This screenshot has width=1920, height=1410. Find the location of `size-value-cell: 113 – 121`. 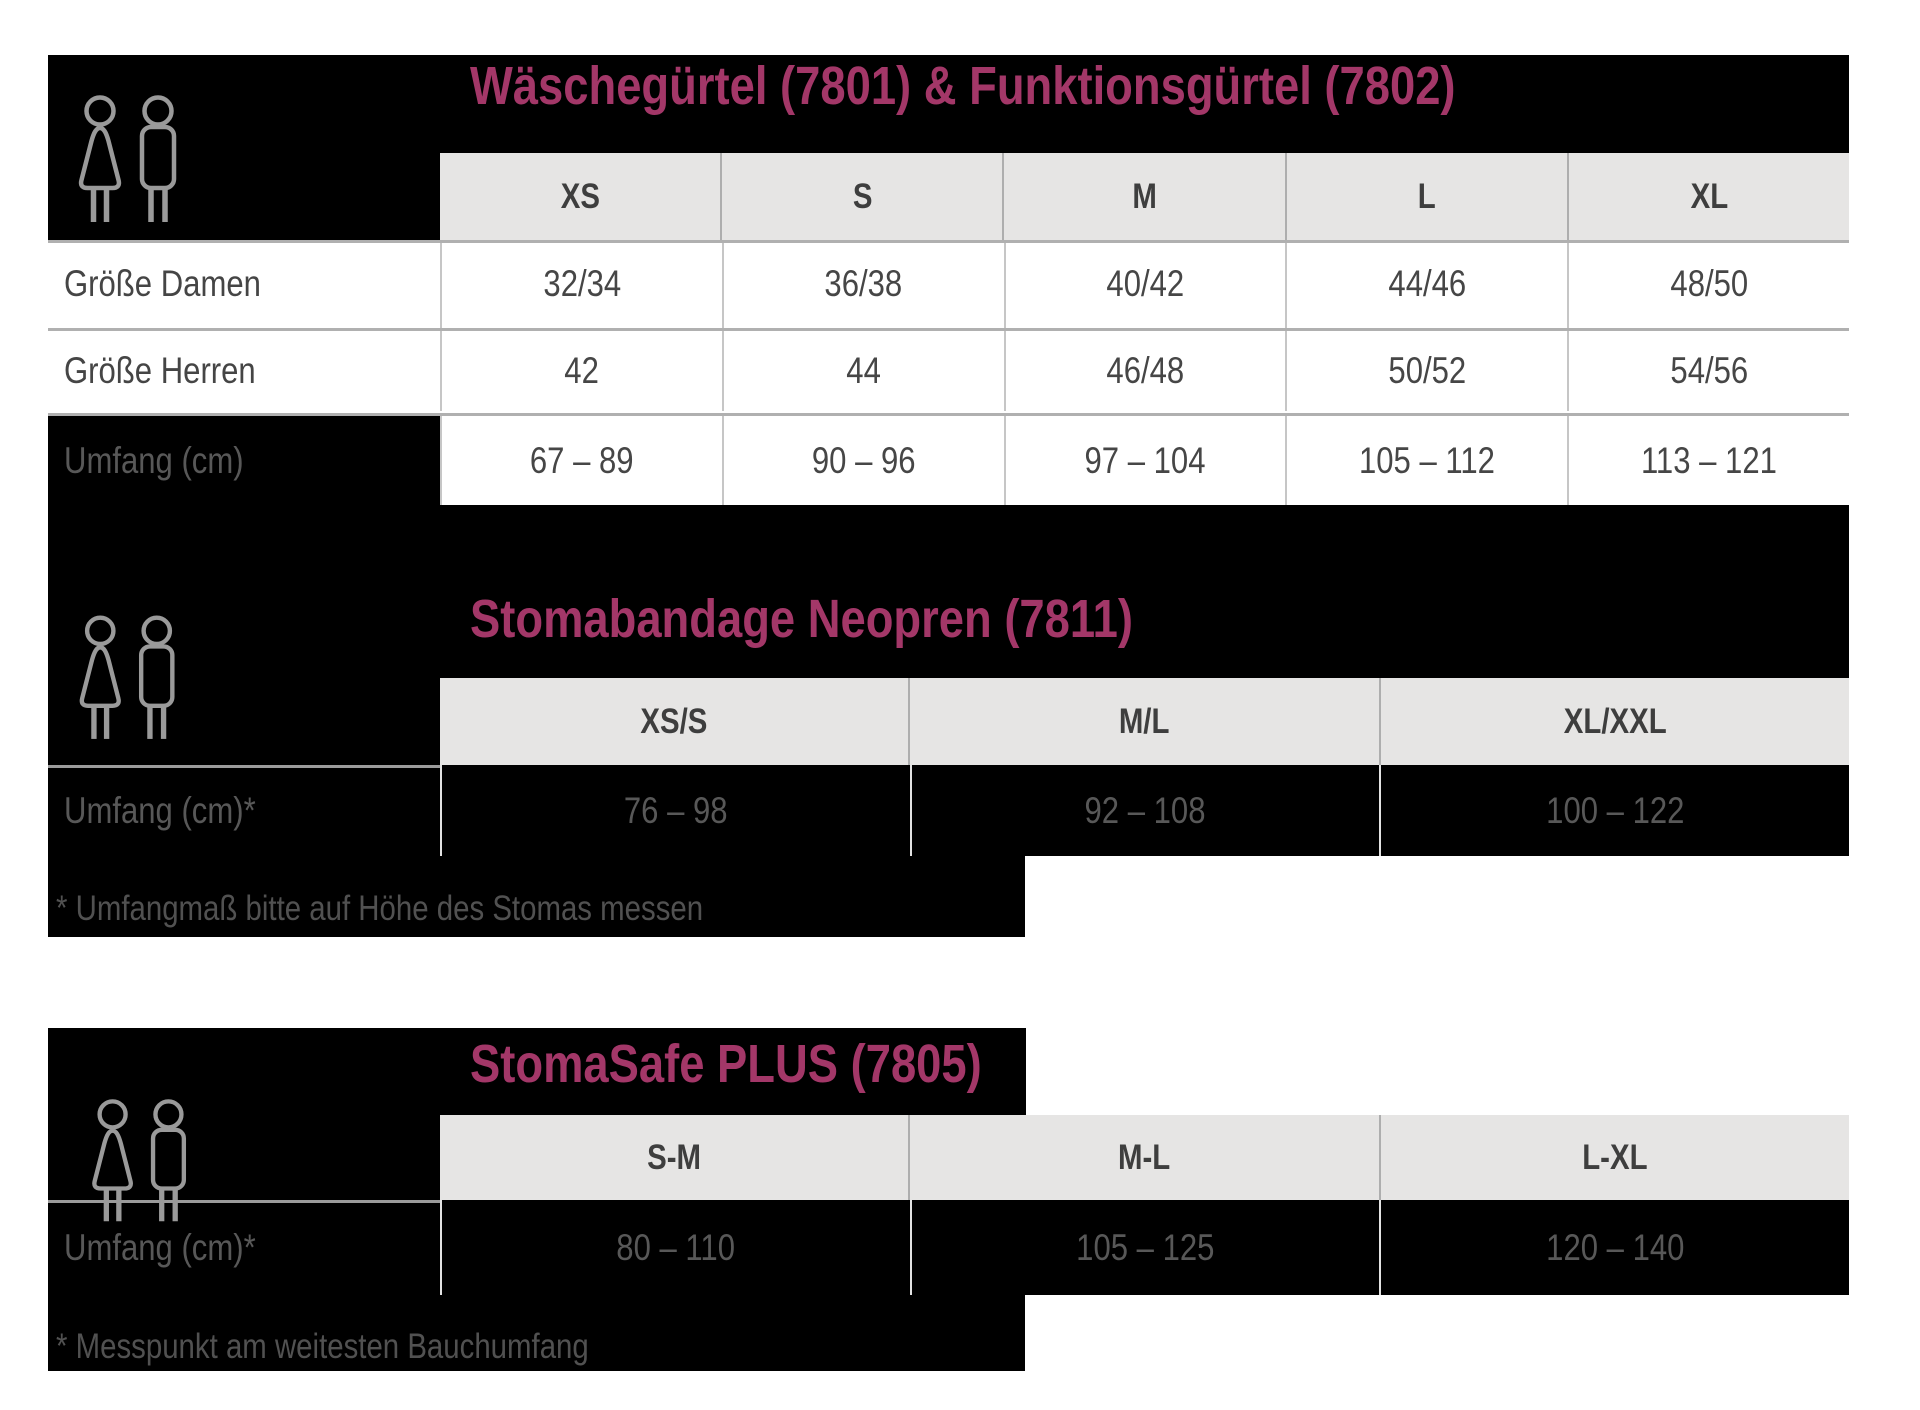

size-value-cell: 113 – 121 is located at coordinates (1708, 460).